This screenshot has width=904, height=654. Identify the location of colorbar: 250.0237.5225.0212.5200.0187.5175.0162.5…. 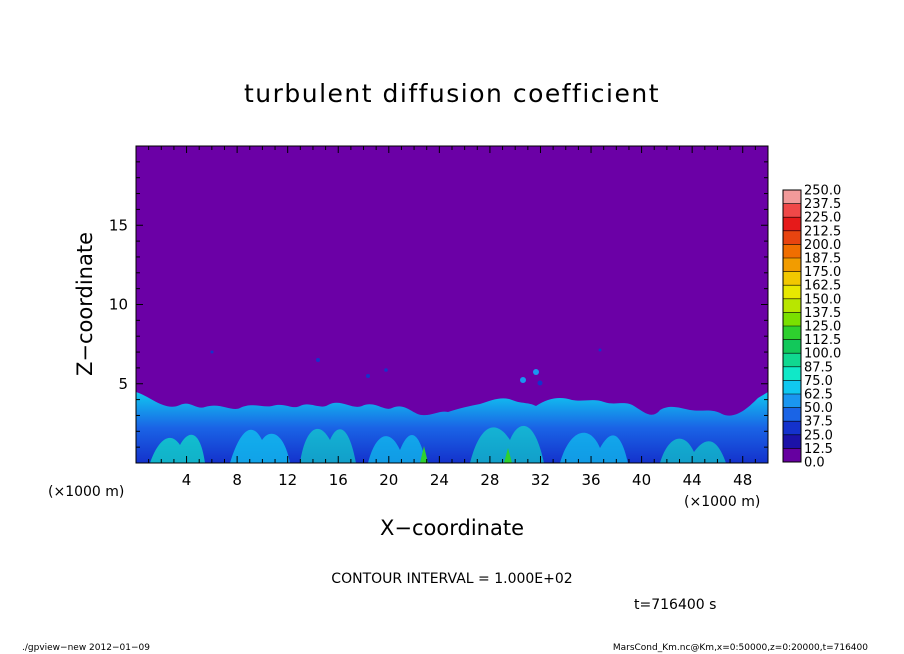
(811, 327).